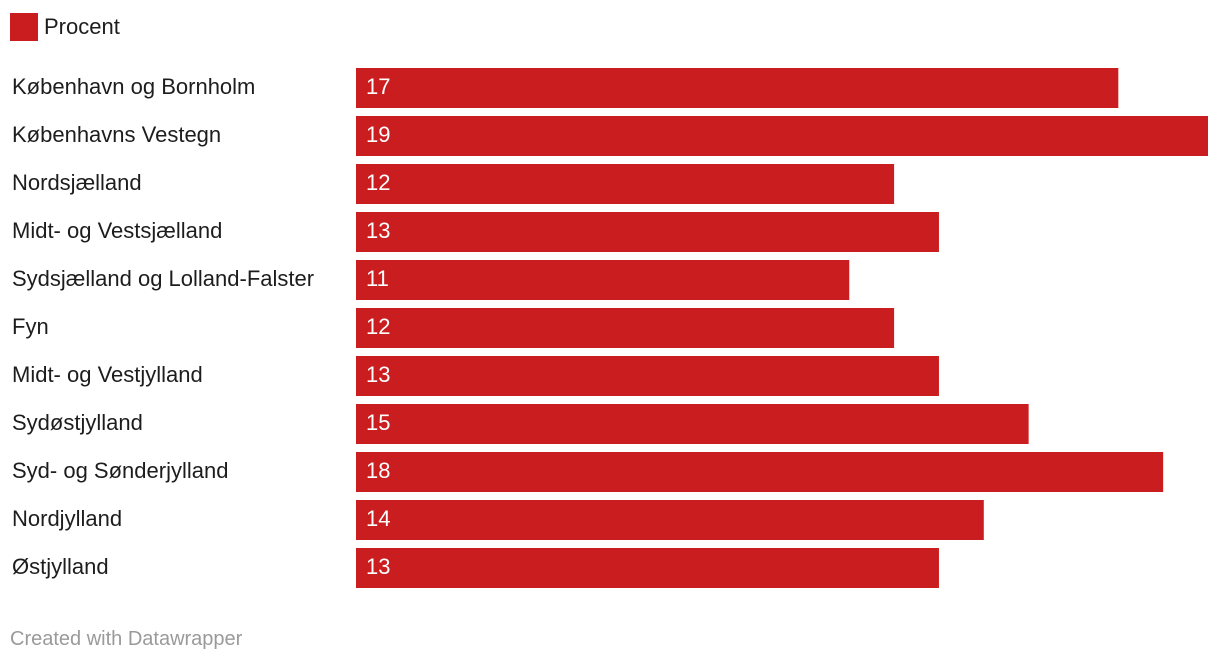  What do you see at coordinates (120, 470) in the screenshot?
I see `category-label: Syd- og Sønderjylland` at bounding box center [120, 470].